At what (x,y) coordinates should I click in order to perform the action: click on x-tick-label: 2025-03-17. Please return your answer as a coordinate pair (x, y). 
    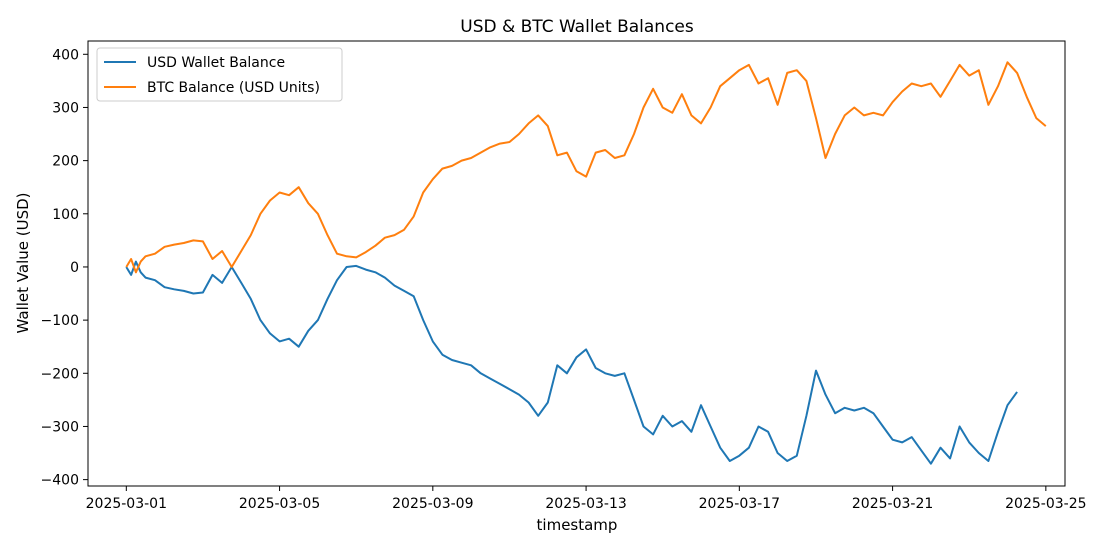
    Looking at the image, I should click on (739, 504).